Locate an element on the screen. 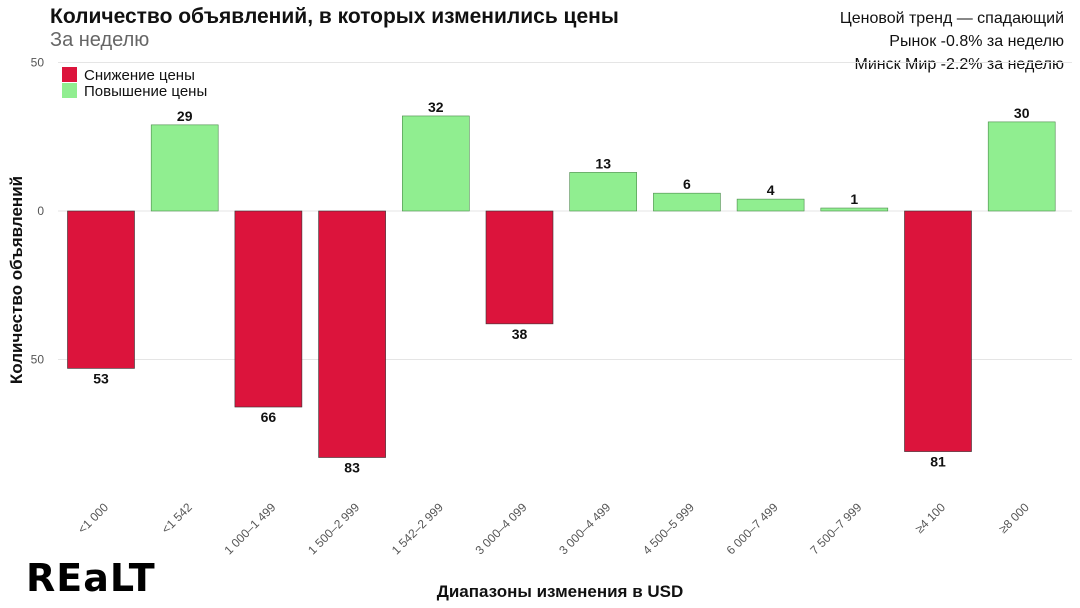 Image resolution: width=1080 pixels, height=608 pixels. x-tick-label: 7 500–7 999 is located at coordinates (835, 528).